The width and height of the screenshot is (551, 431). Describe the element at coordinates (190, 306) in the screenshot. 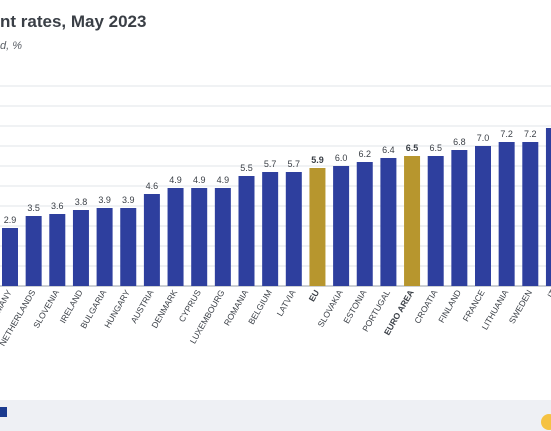

I see `category-label: CYPRUS` at that location.